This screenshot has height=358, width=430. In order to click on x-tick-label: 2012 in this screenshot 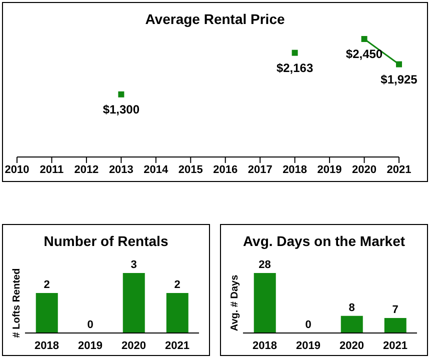, I will do `click(86, 170)`.